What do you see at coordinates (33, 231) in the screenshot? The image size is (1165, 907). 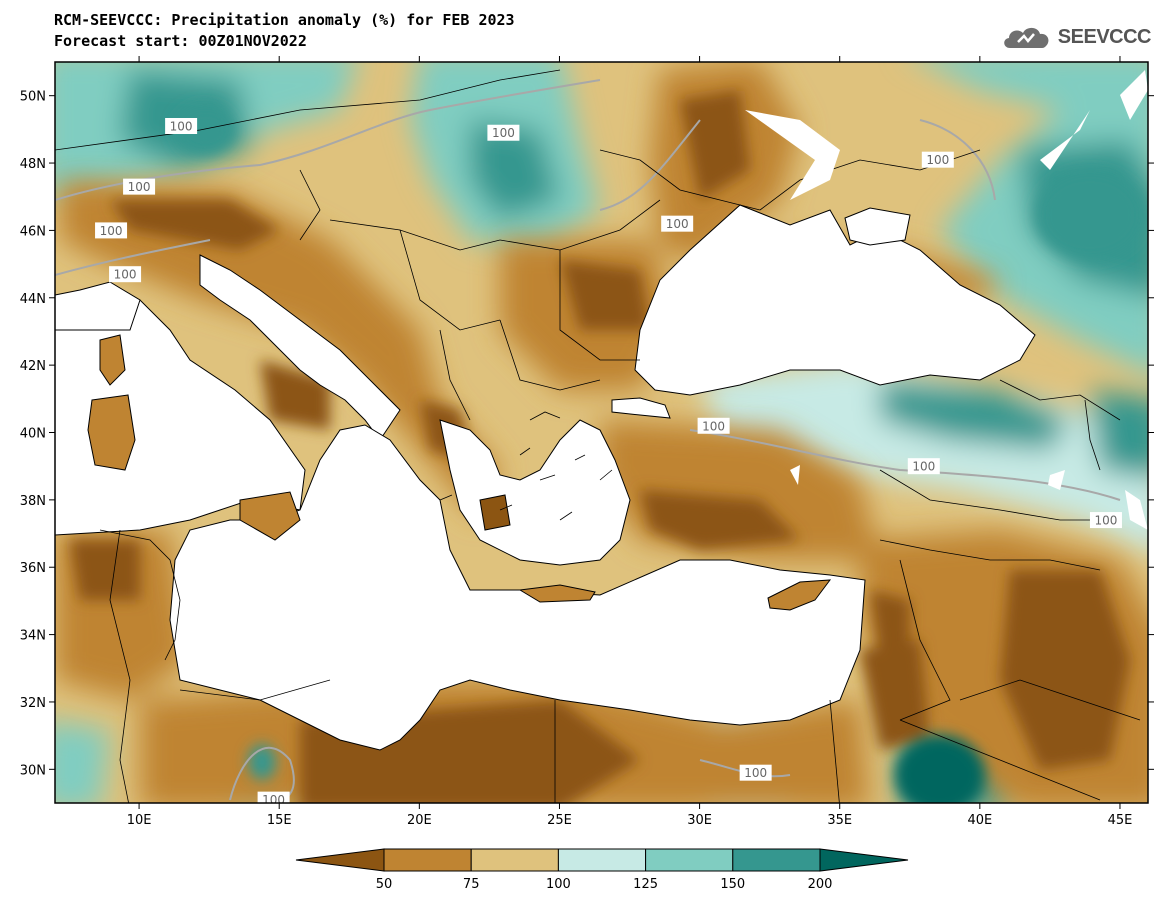 I see `y-tick-label: 46N` at bounding box center [33, 231].